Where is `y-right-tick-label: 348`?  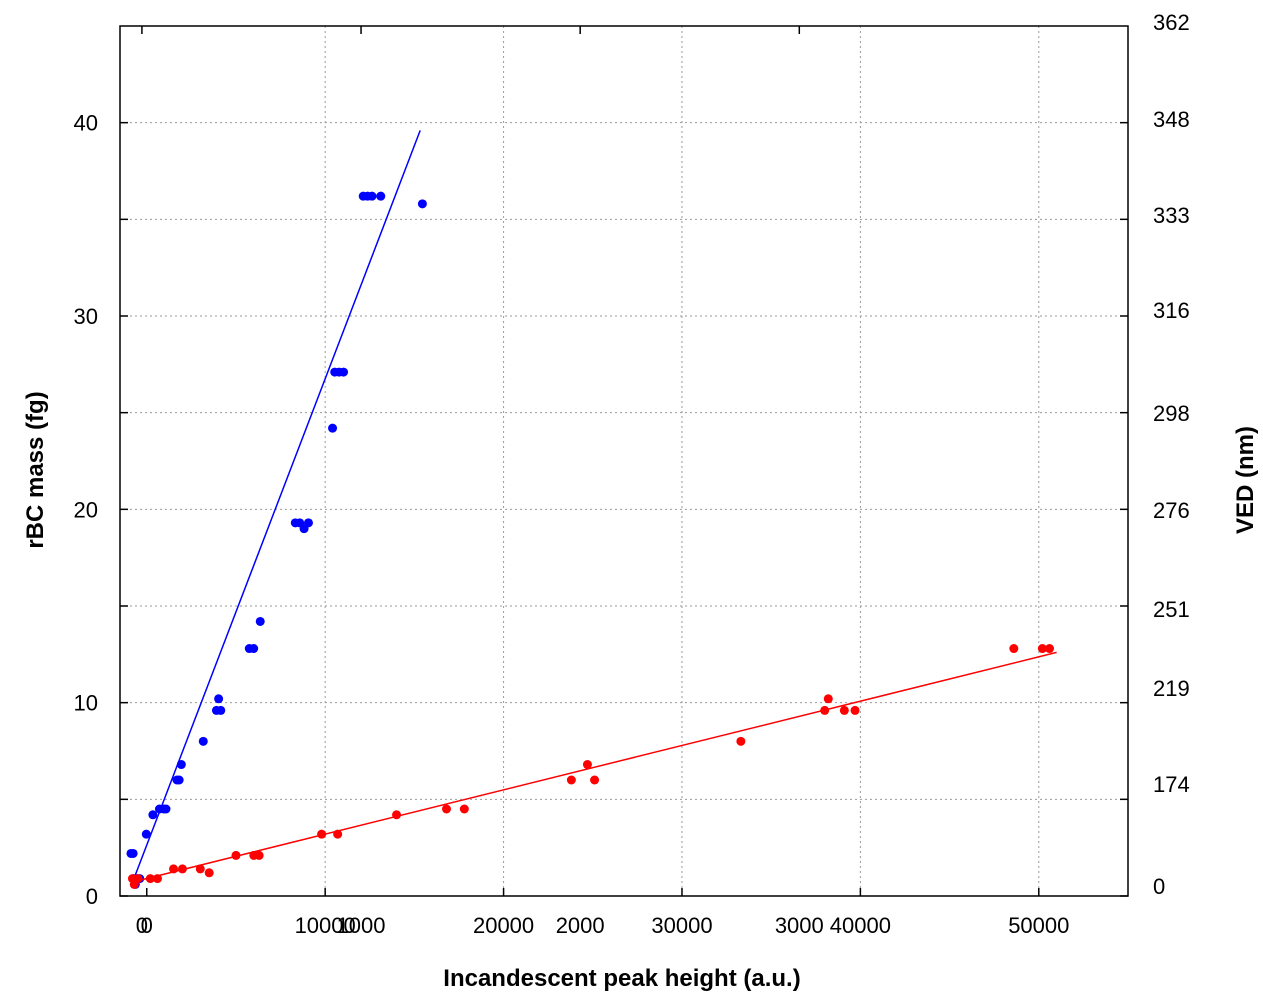
y-right-tick-label: 348 is located at coordinates (1171, 119).